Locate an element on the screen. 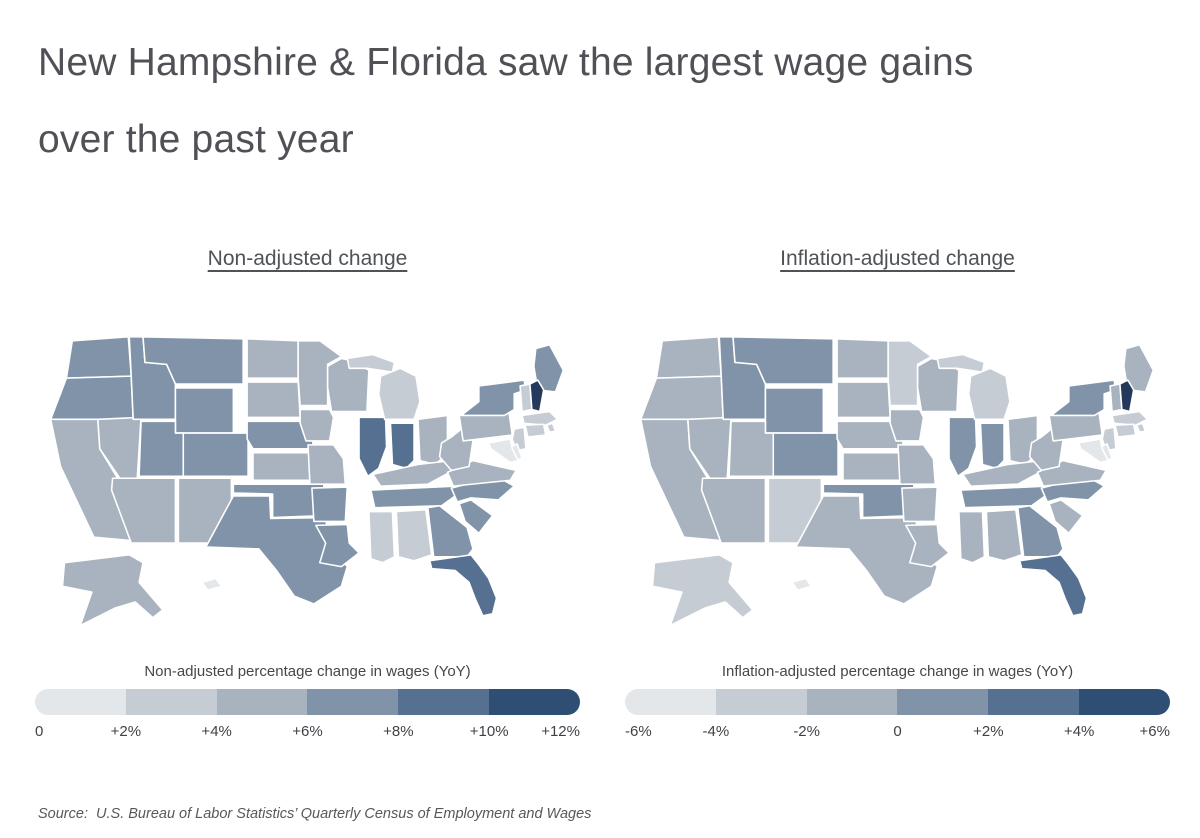 The height and width of the screenshot is (838, 1200). legend-tick-label: +12% is located at coordinates (560, 731).